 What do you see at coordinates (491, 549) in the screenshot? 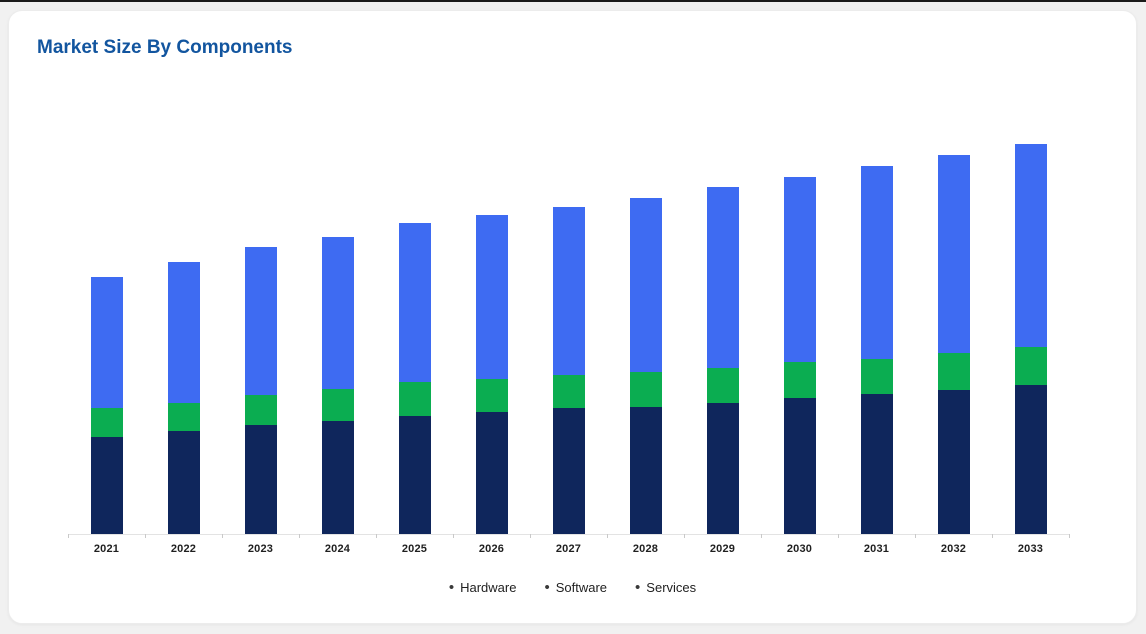
I see `x-axis-label: 2026` at bounding box center [491, 549].